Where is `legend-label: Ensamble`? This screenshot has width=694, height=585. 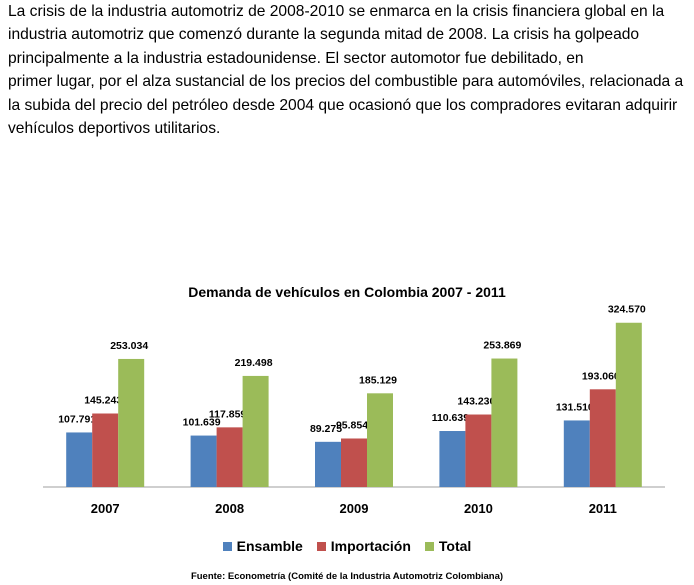 legend-label: Ensamble is located at coordinates (269, 546).